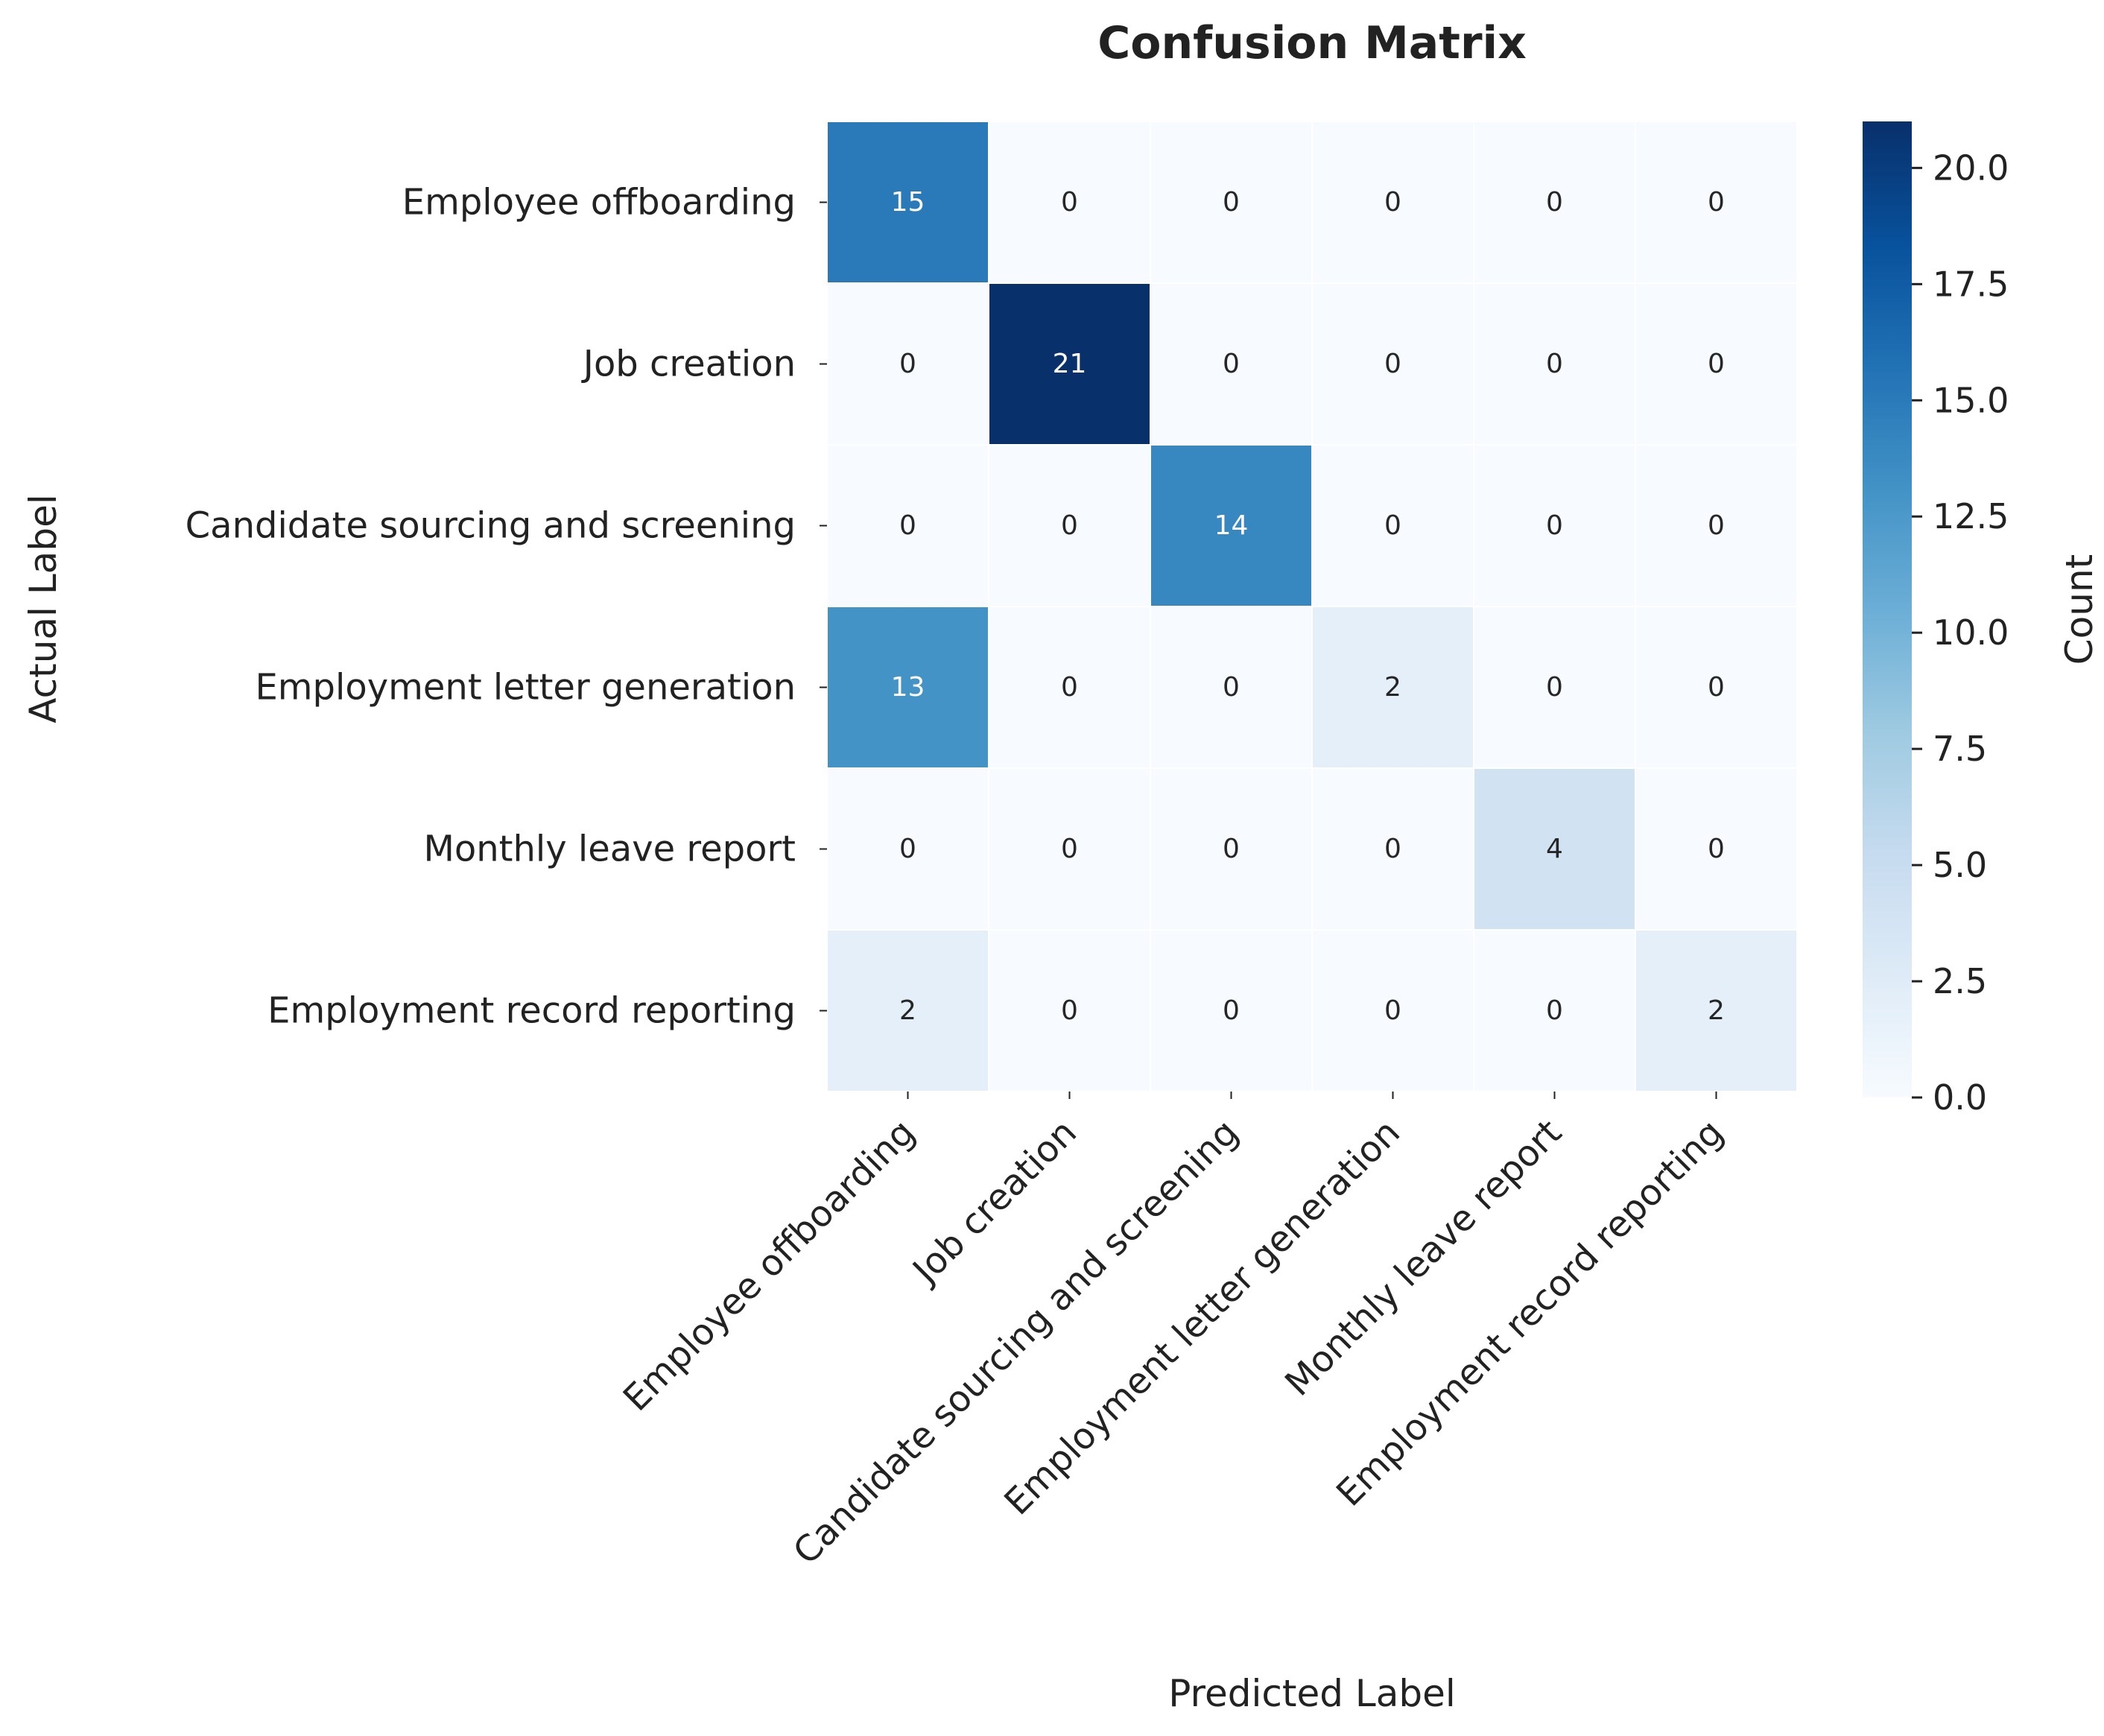  I want to click on y-tick-label: Job creation, so click(689, 364).